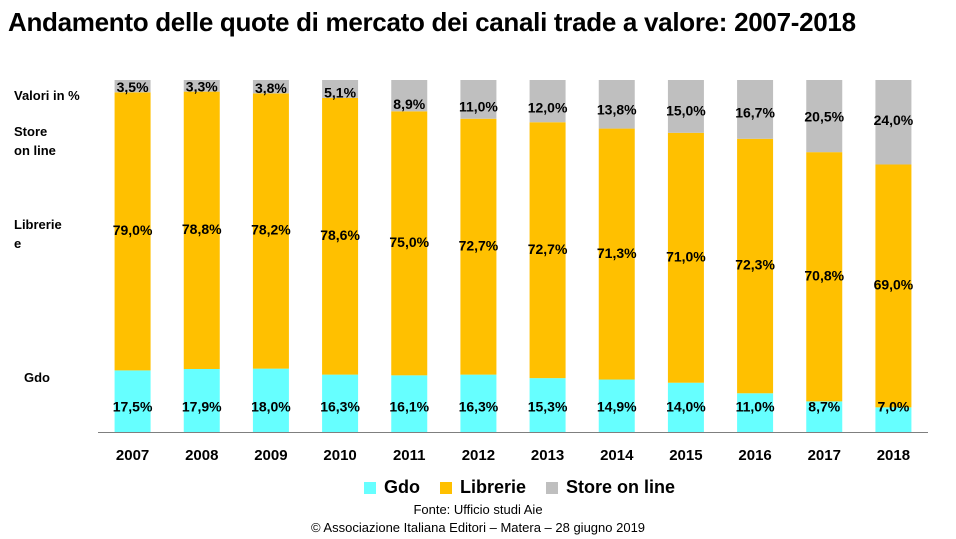  I want to click on data-label-librerie-2009: 78,2%, so click(271, 230).